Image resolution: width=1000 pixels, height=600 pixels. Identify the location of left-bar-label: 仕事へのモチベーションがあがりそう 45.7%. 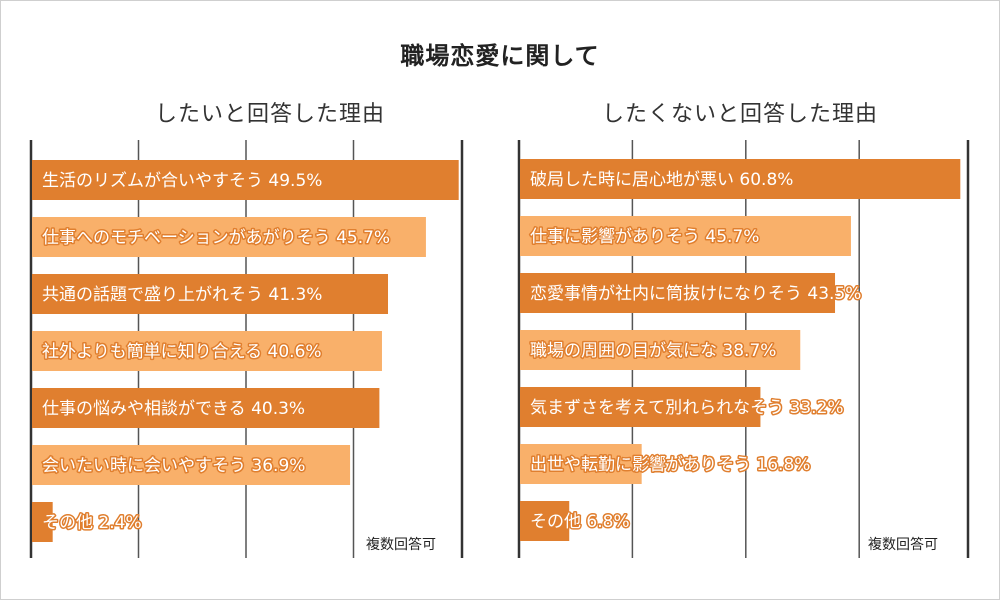
(216, 238).